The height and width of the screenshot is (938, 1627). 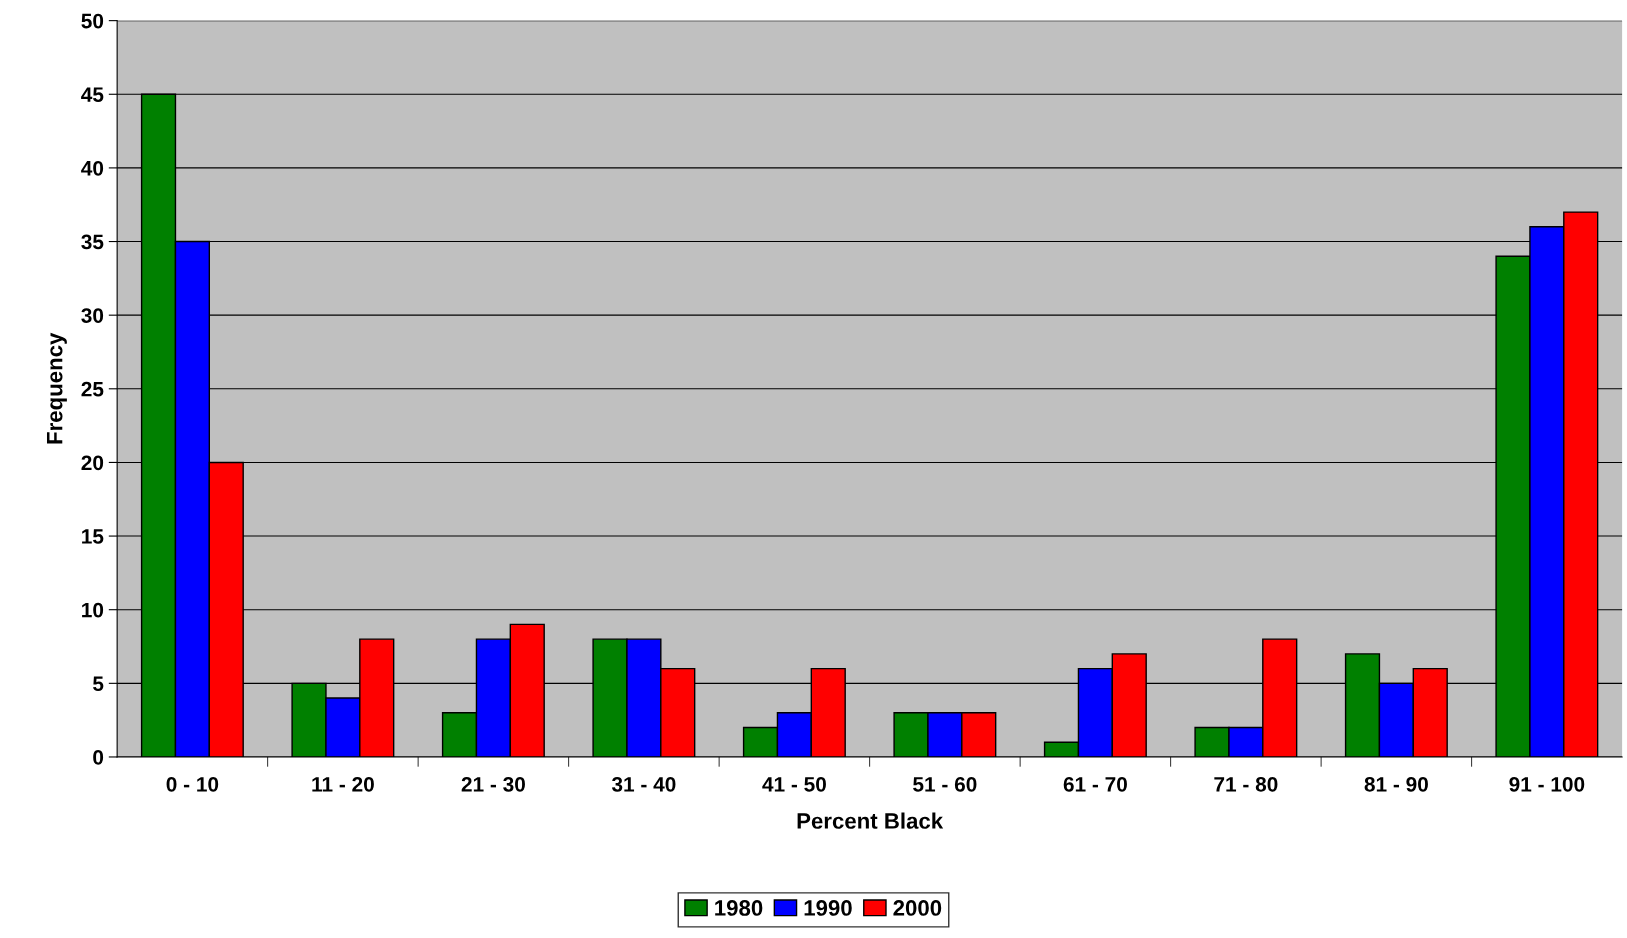 I want to click on y-tick-label: 0, so click(x=98, y=757).